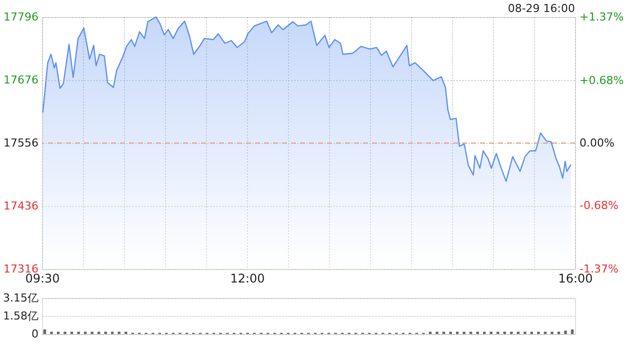  I want to click on y-tick-label: 1.58亿, so click(20, 315).